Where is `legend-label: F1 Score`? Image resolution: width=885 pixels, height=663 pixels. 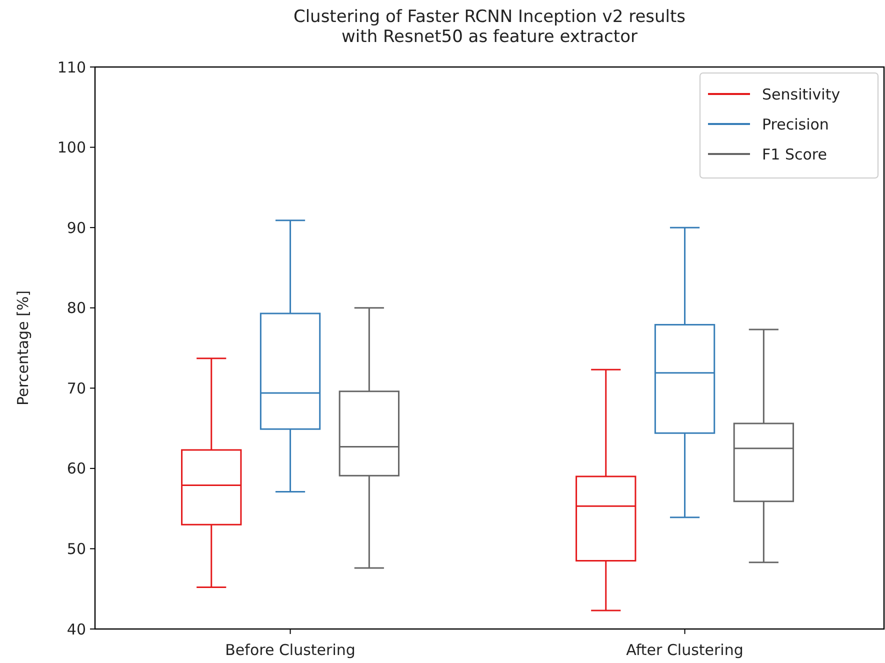 legend-label: F1 Score is located at coordinates (794, 154).